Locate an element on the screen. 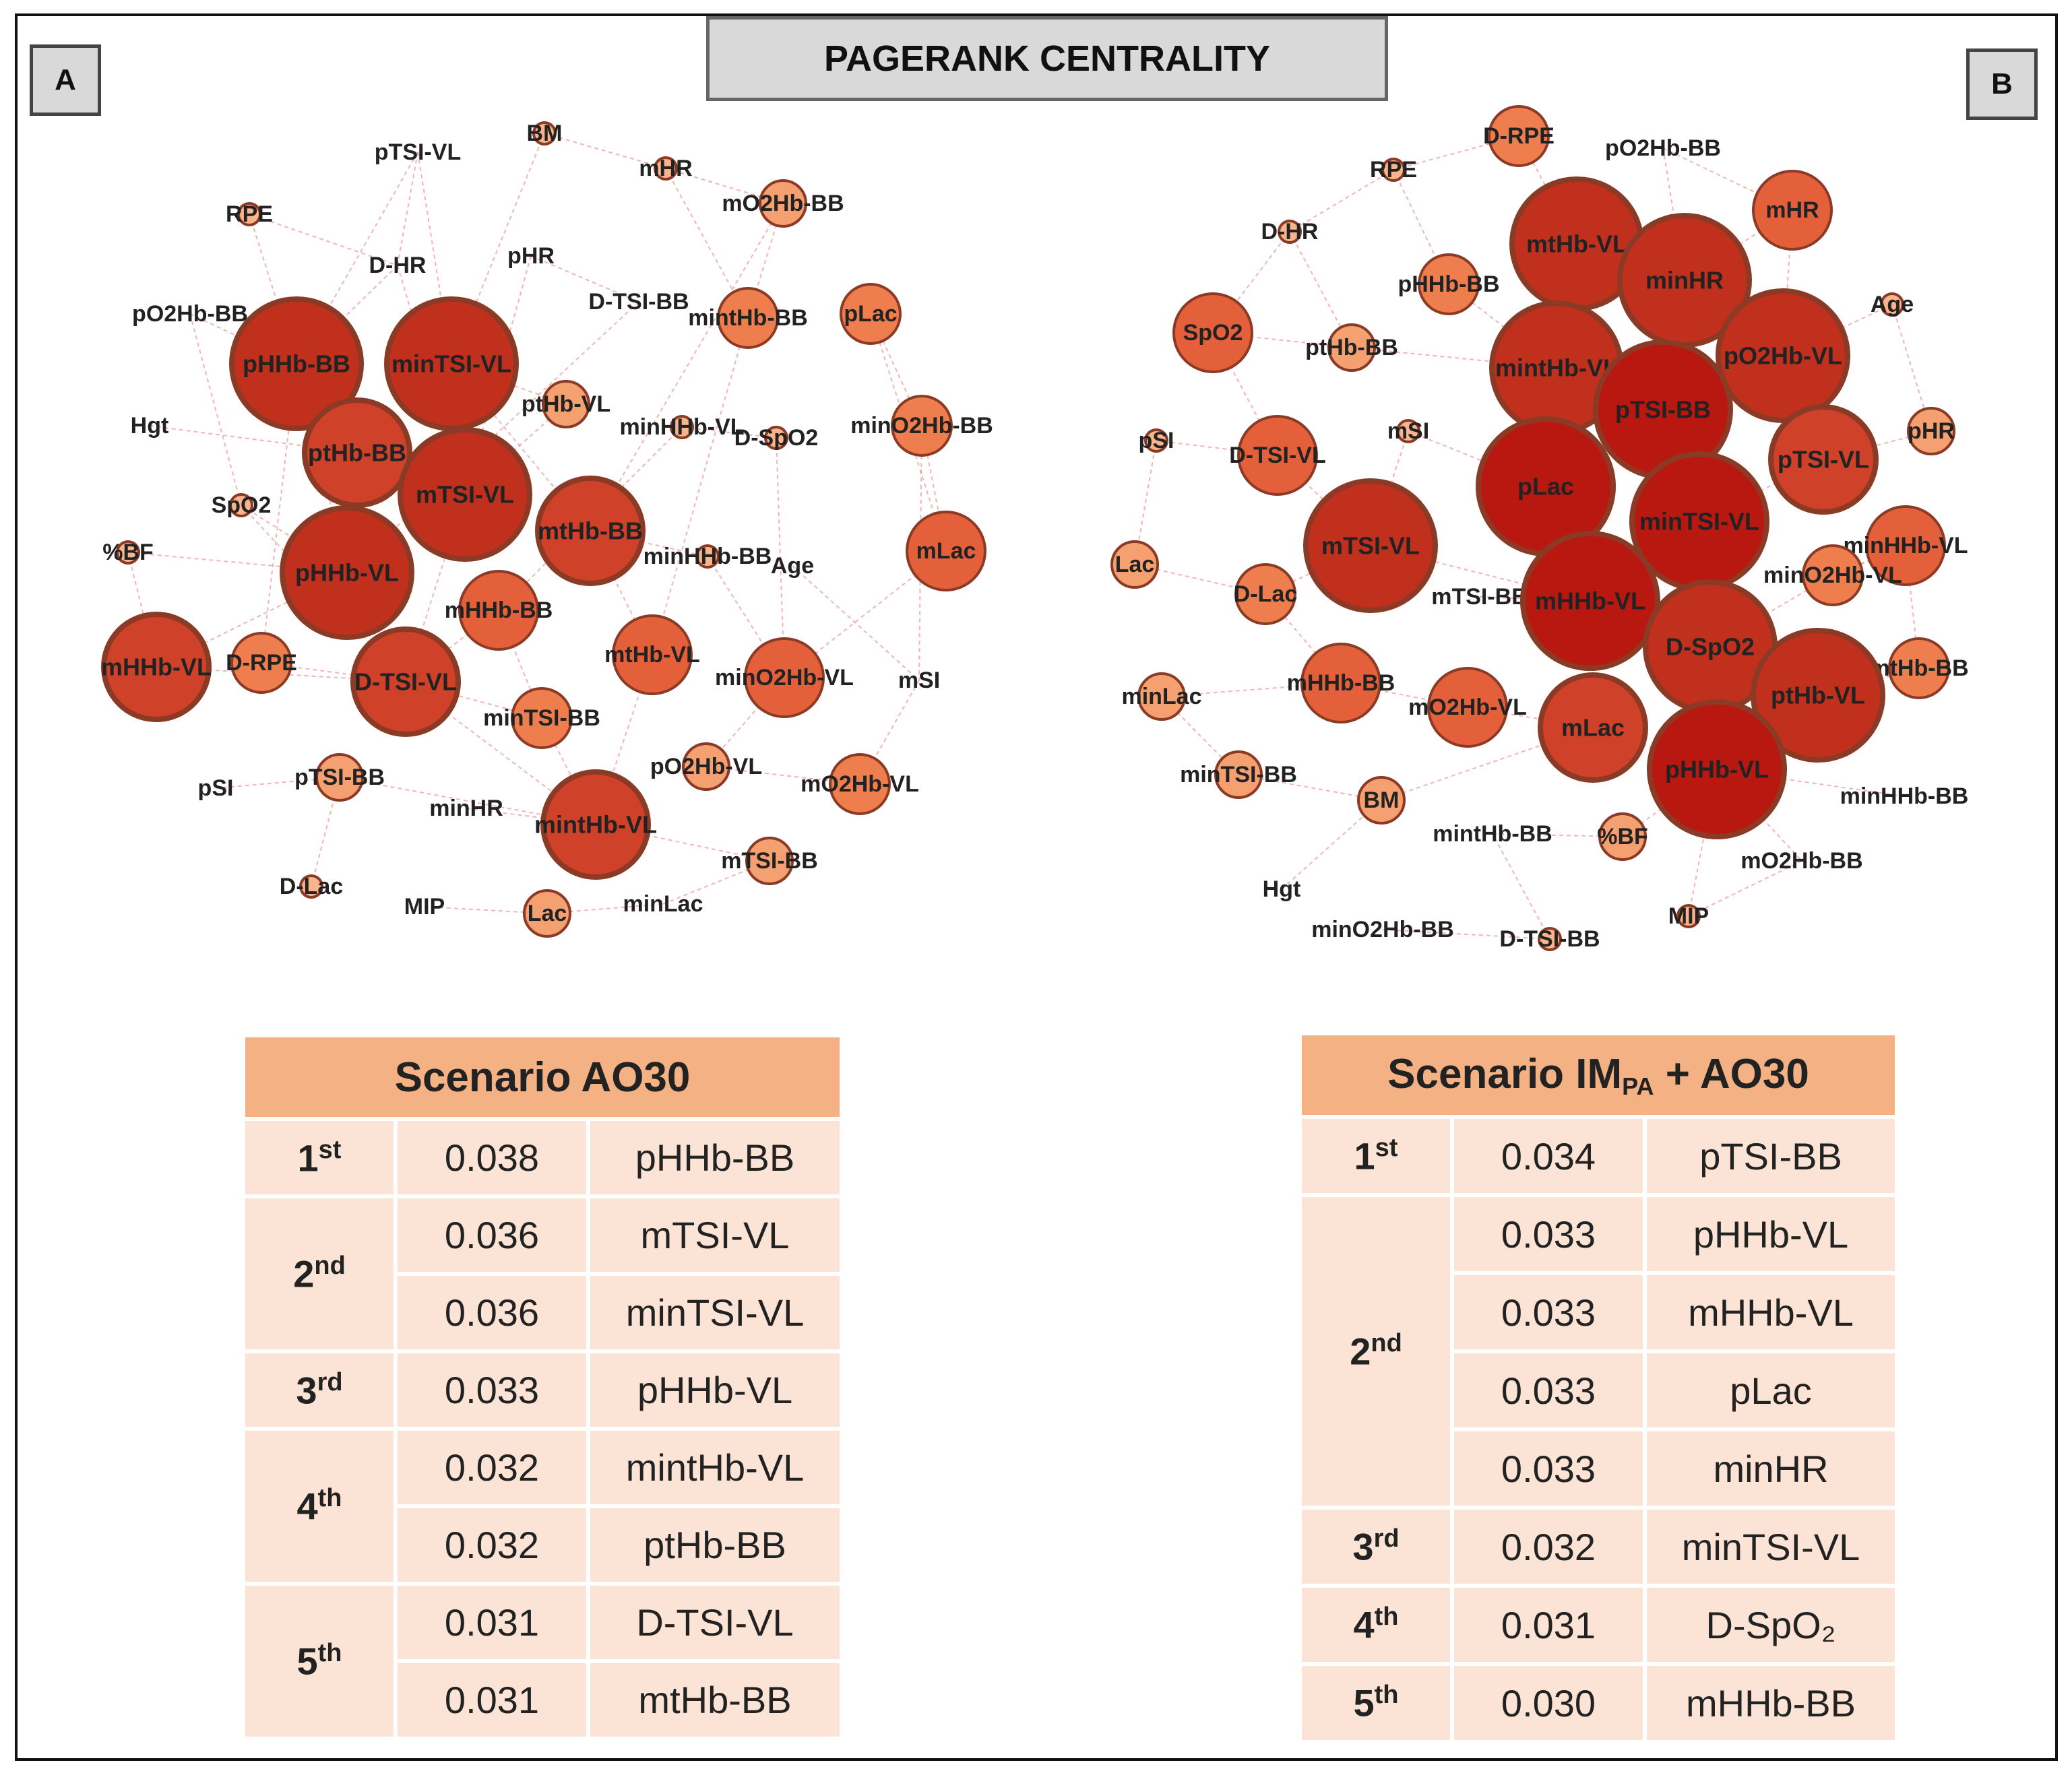  network-node-mlac is located at coordinates (946, 551).